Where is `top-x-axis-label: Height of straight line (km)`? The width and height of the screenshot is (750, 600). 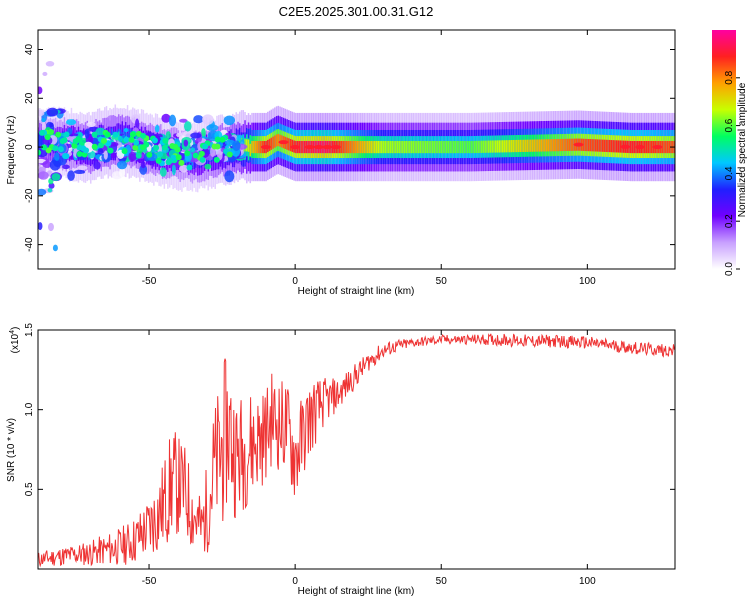 top-x-axis-label: Height of straight line (km) is located at coordinates (356, 291).